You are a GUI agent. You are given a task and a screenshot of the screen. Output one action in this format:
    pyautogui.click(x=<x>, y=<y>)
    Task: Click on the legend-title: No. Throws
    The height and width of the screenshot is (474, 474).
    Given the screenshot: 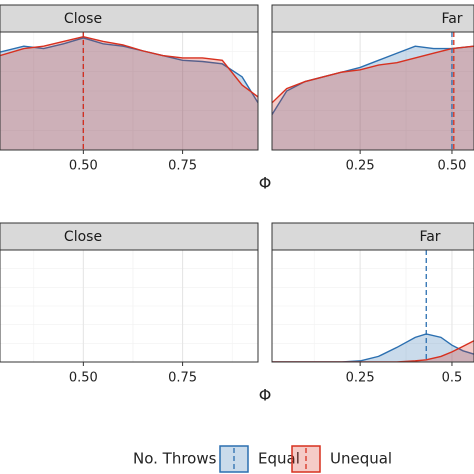 What is the action you would take?
    pyautogui.click(x=175, y=459)
    